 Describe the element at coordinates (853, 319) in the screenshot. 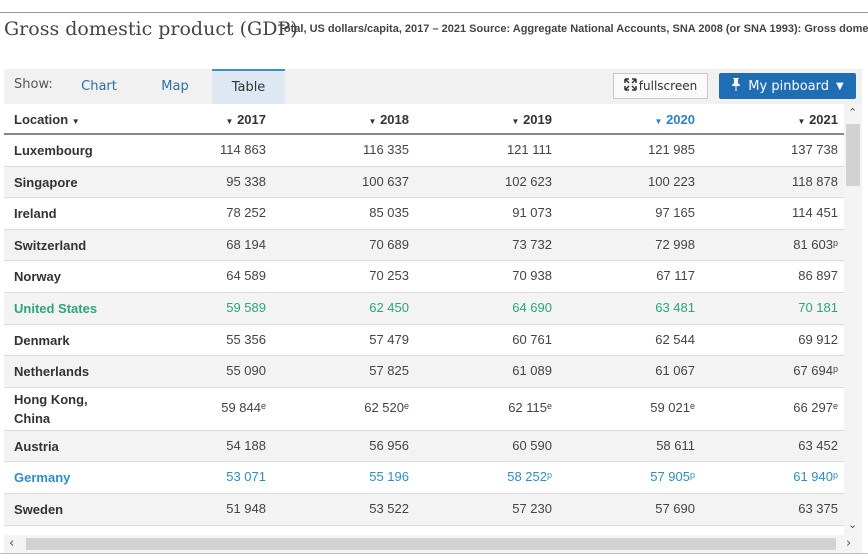

I see `vertical-scrollbar: ⌃ ⌄` at that location.